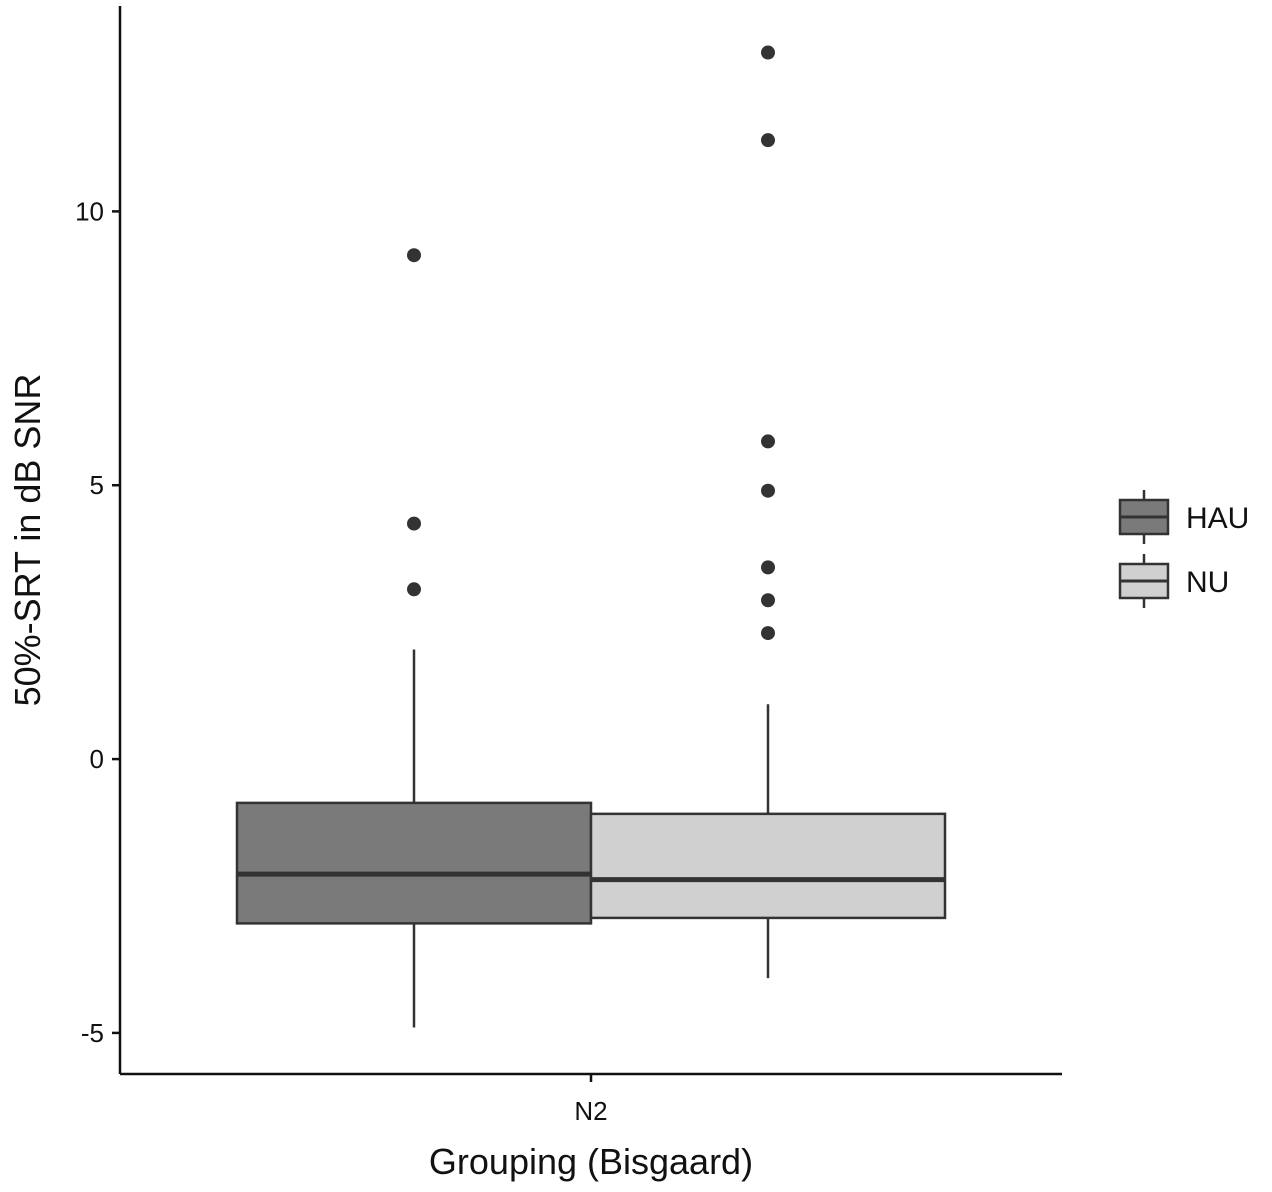 Image resolution: width=1272 pixels, height=1192 pixels. I want to click on x-tick-label: N2, so click(590, 1111).